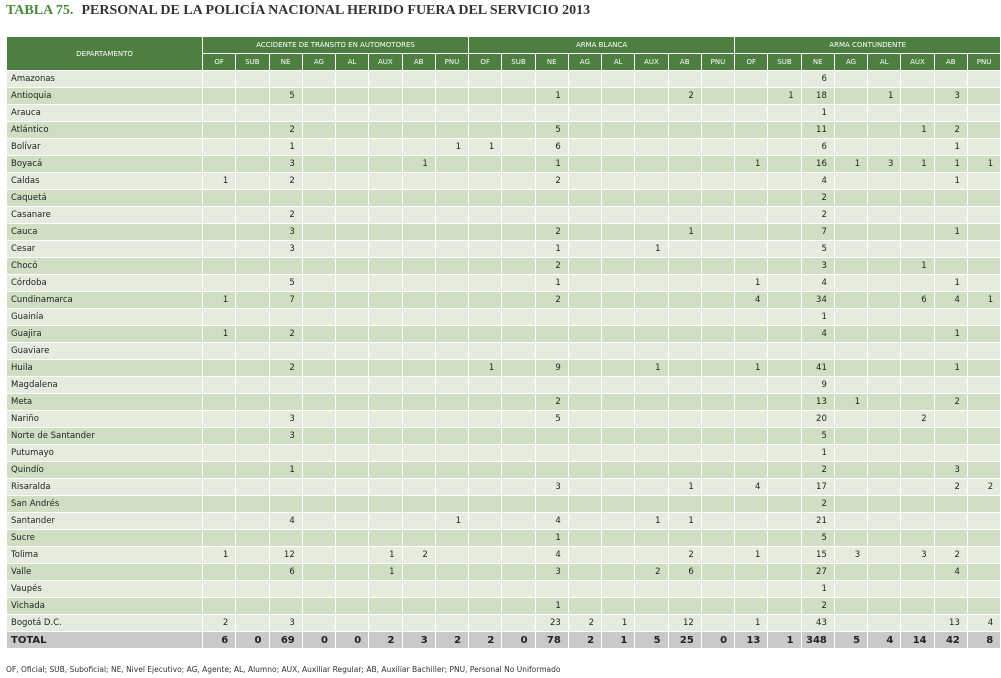 The width and height of the screenshot is (1001, 678). I want to click on table-row: Bogotá D.C. 2 3 23 2 1 12 1 43 13 4, so click(503, 623).